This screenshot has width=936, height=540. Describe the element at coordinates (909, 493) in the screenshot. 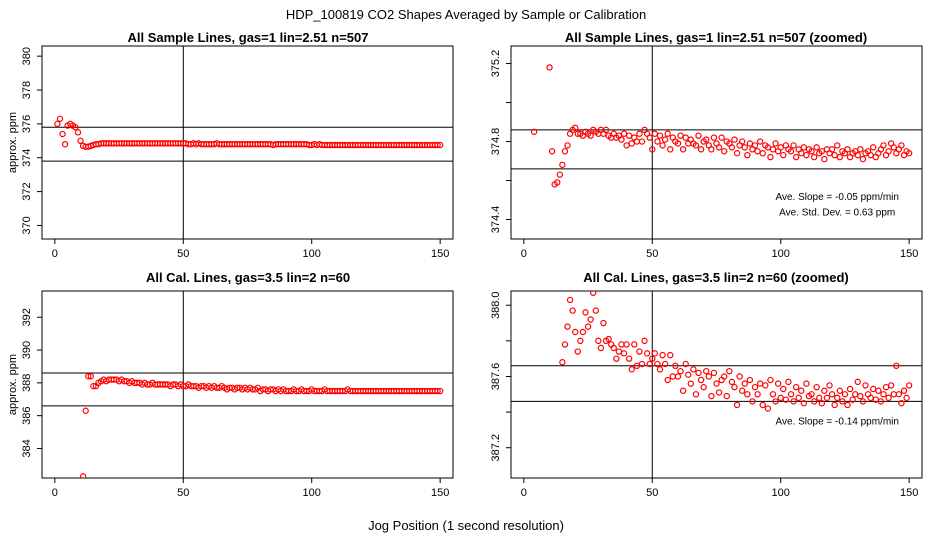

I see `x-tick-label: 150` at that location.